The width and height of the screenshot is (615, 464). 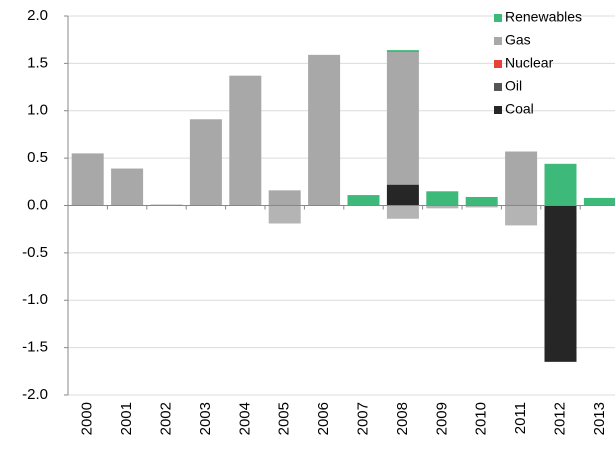 I want to click on y-tick-label: 2.0, so click(x=37, y=15).